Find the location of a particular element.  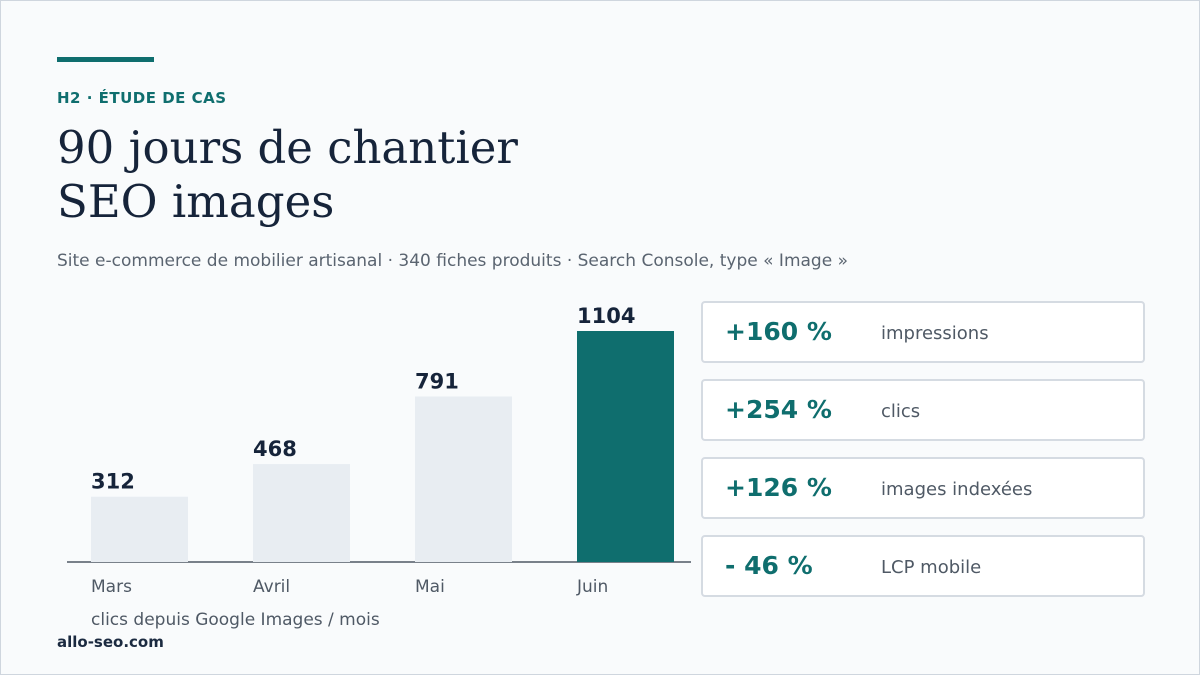

stat-card: +126 % images indexées is located at coordinates (923, 488).